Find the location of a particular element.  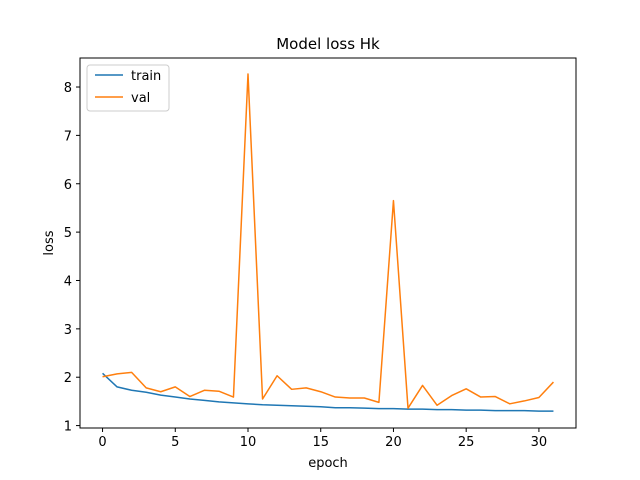

x-tick-label: 20 is located at coordinates (393, 442).